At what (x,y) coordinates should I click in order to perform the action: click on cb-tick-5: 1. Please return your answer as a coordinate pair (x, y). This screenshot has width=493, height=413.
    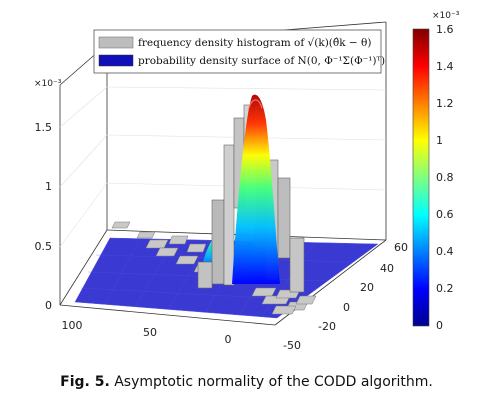
    Looking at the image, I should click on (439, 140).